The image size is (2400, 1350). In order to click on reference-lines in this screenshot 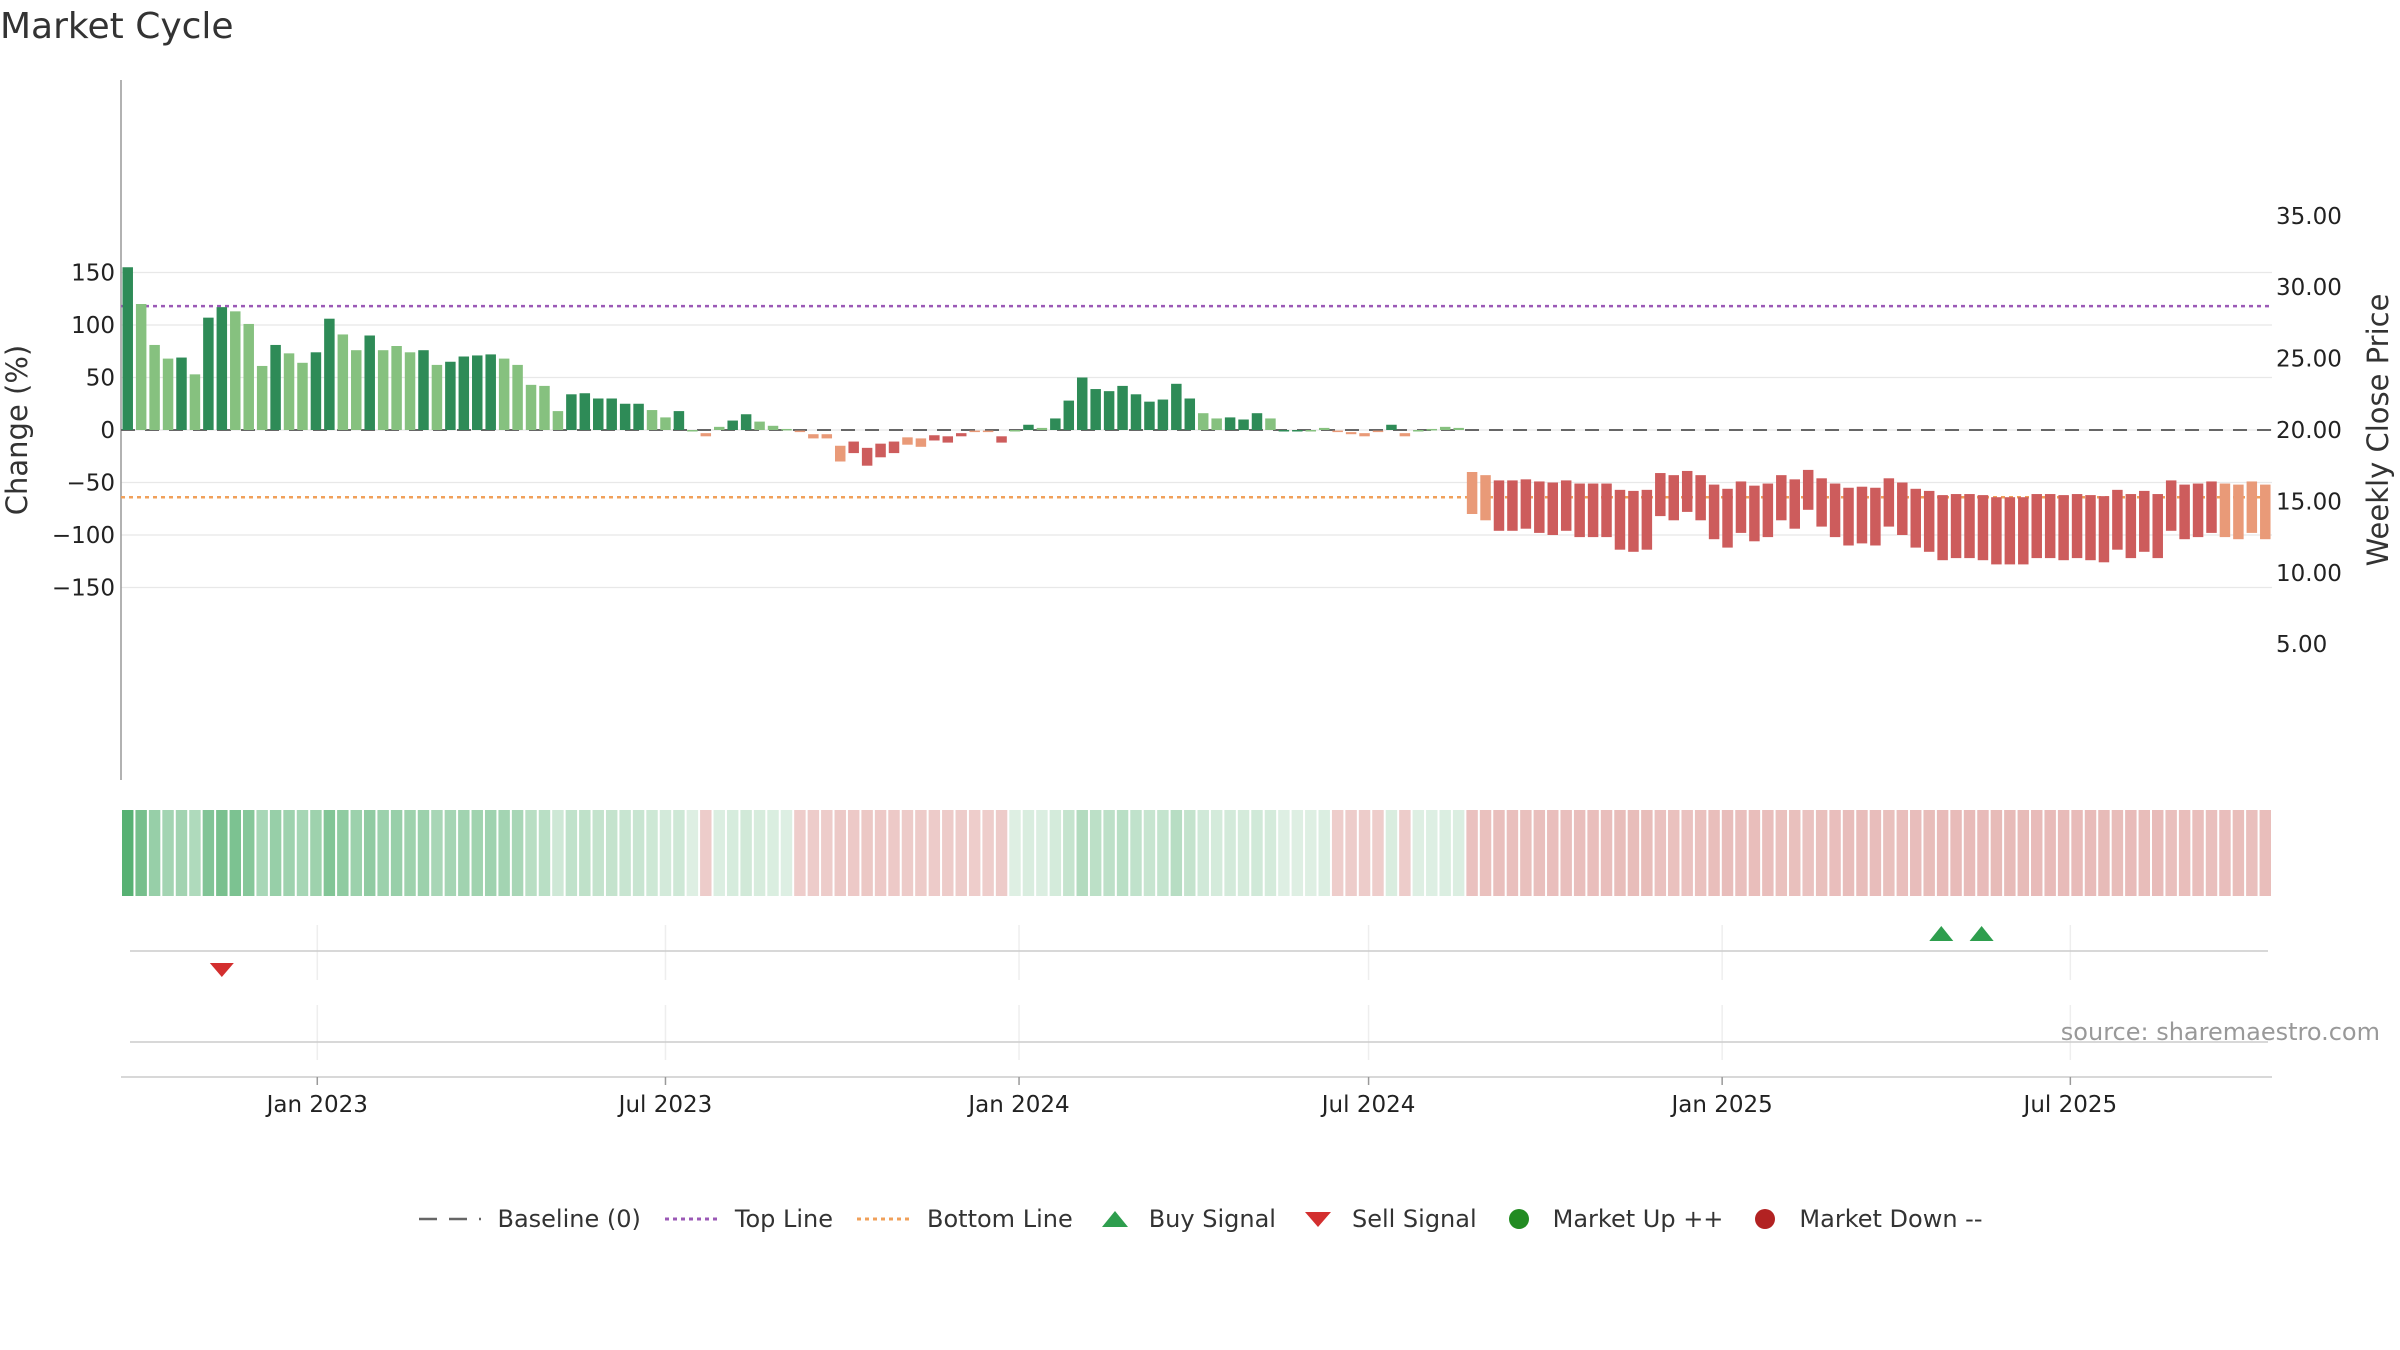, I will do `click(1196, 401)`.